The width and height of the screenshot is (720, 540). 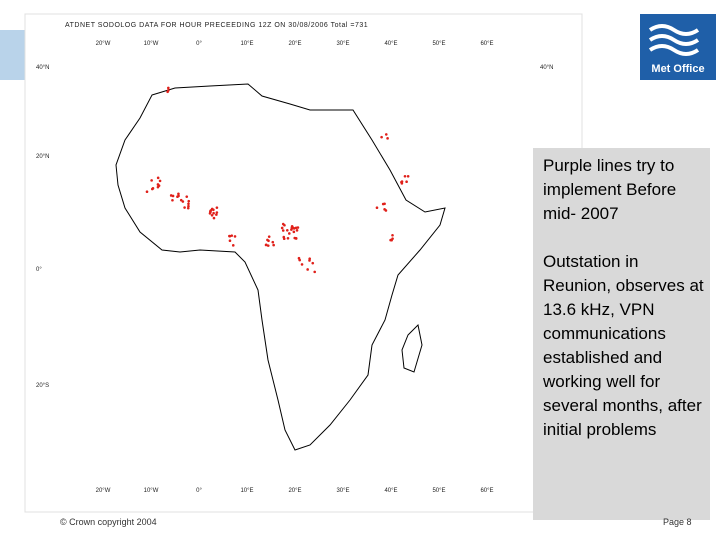 What do you see at coordinates (42, 157) in the screenshot?
I see `latitude-label: 20°N` at bounding box center [42, 157].